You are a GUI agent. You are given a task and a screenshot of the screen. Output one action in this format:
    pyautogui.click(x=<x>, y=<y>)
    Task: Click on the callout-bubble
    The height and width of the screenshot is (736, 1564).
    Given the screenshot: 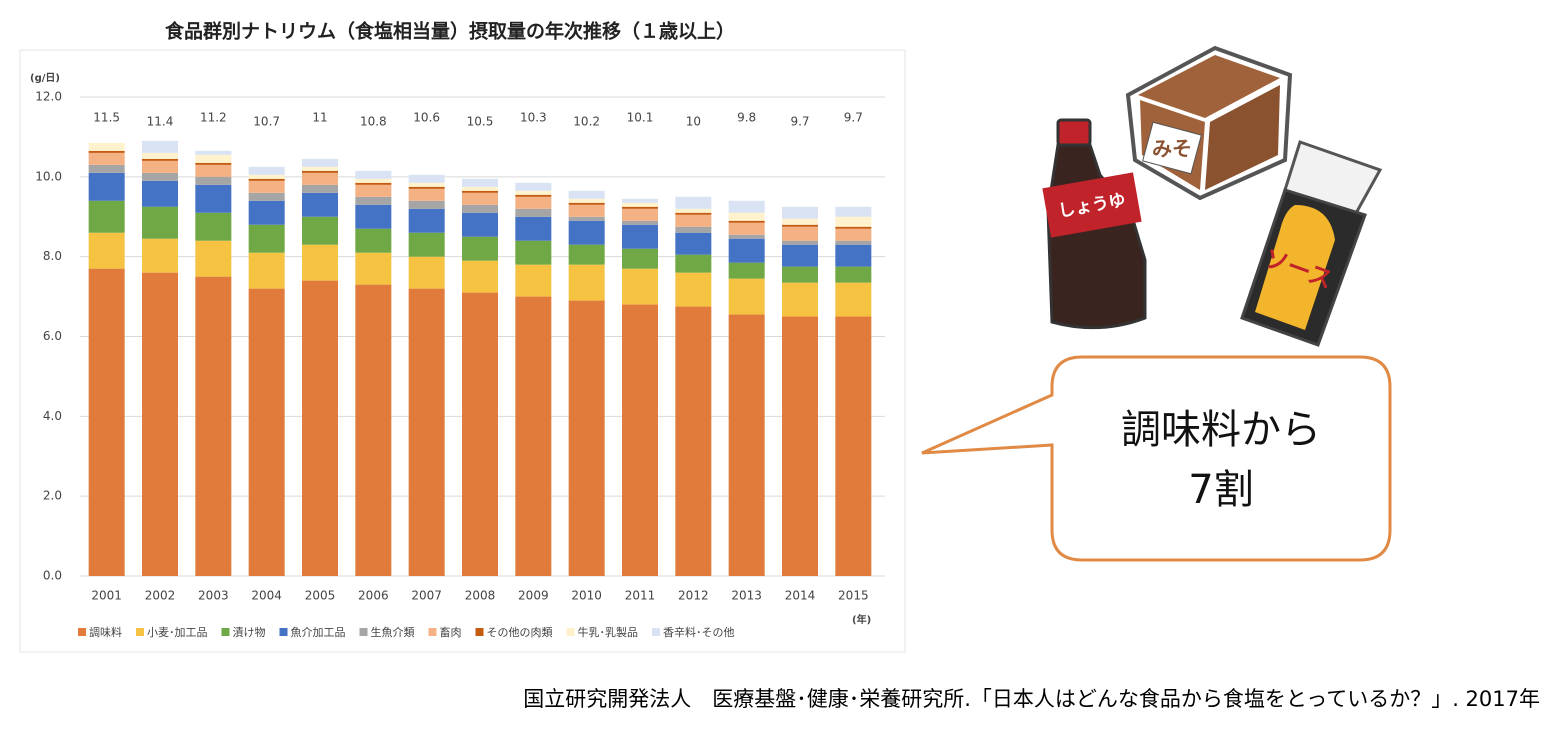 What is the action you would take?
    pyautogui.click(x=1156, y=458)
    